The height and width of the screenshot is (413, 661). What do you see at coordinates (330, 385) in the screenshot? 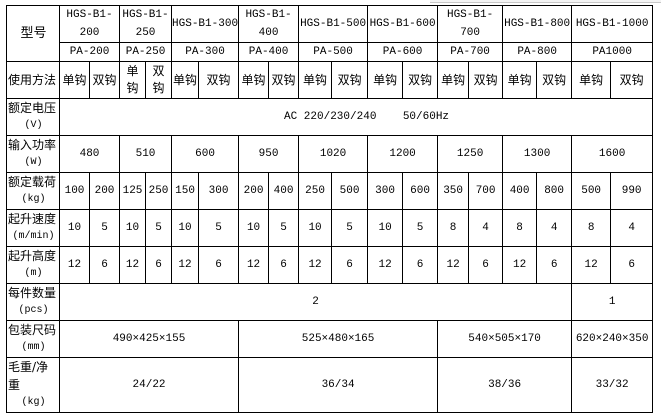
I see `table-row: 毛重/净重 (kg) 24/22 36/34 38/36 33/32` at bounding box center [330, 385].